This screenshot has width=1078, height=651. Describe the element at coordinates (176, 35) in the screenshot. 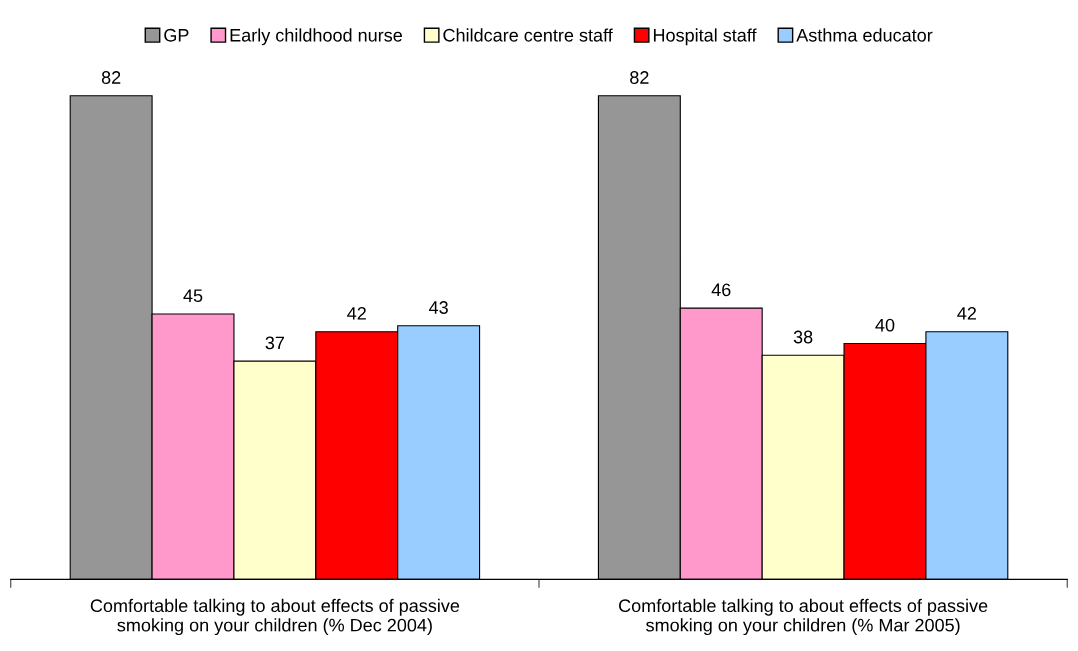

I see `legend-label: GP` at that location.